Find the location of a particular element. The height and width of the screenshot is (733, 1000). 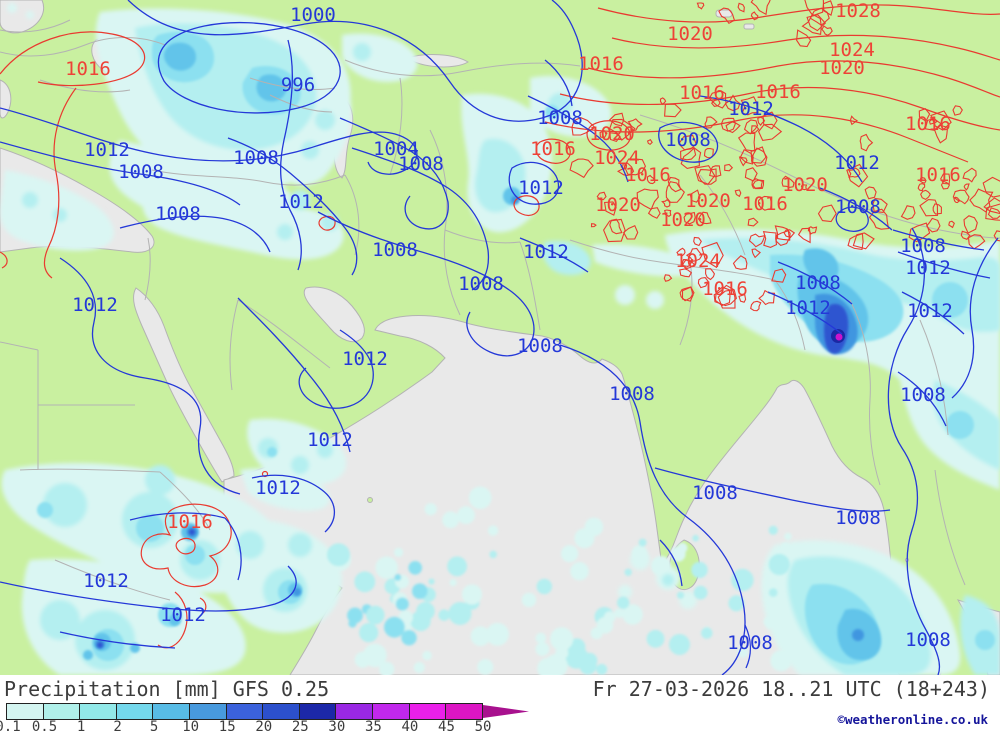

copyright: ©weatheronline.co.uk is located at coordinates (912, 719).